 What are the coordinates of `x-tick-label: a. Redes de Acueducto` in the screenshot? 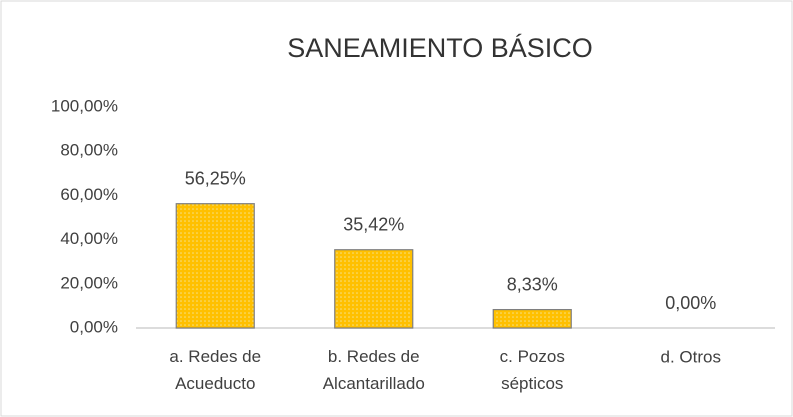 It's located at (215, 370).